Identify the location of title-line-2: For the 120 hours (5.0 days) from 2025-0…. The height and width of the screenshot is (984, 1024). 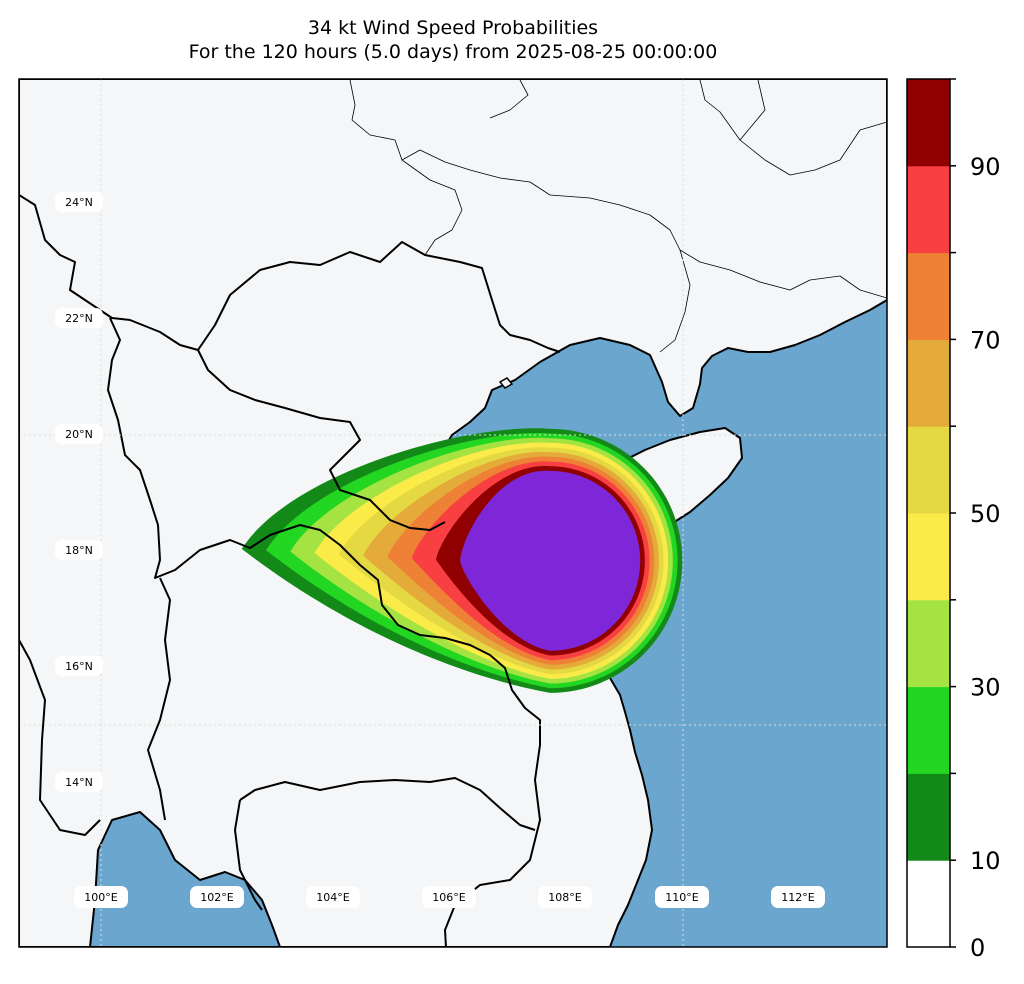
(453, 52).